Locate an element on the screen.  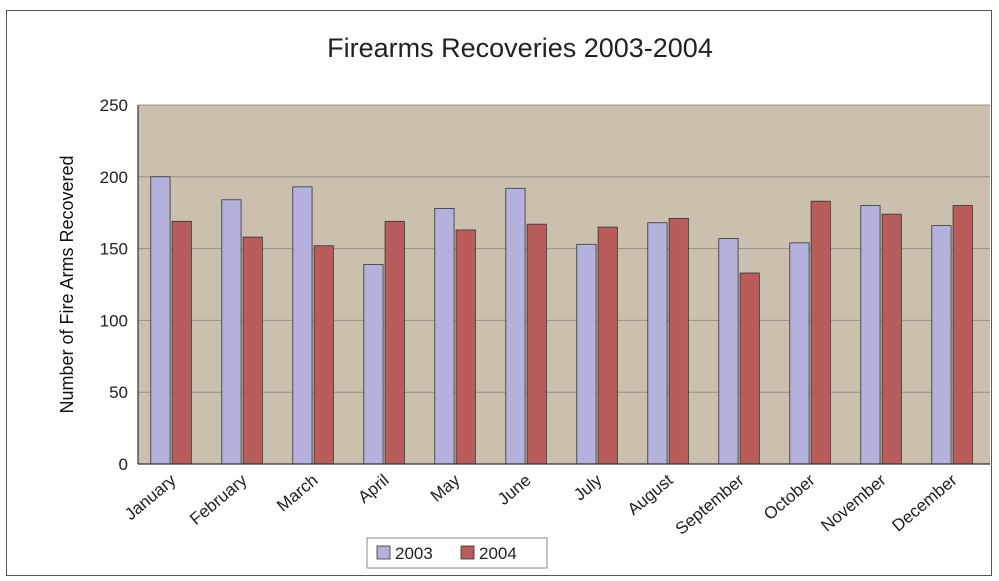
bar-2003-april is located at coordinates (373, 364).